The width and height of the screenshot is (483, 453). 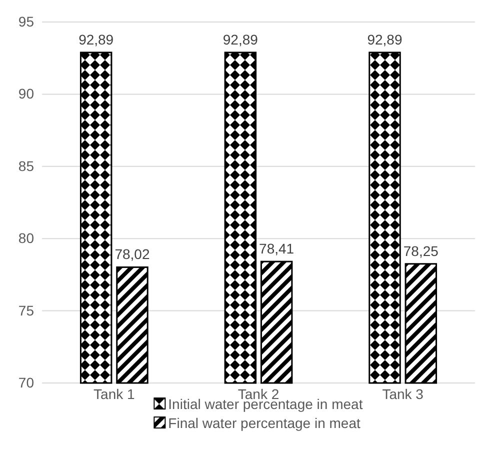 What do you see at coordinates (26, 166) in the screenshot?
I see `y-tick-label: 85` at bounding box center [26, 166].